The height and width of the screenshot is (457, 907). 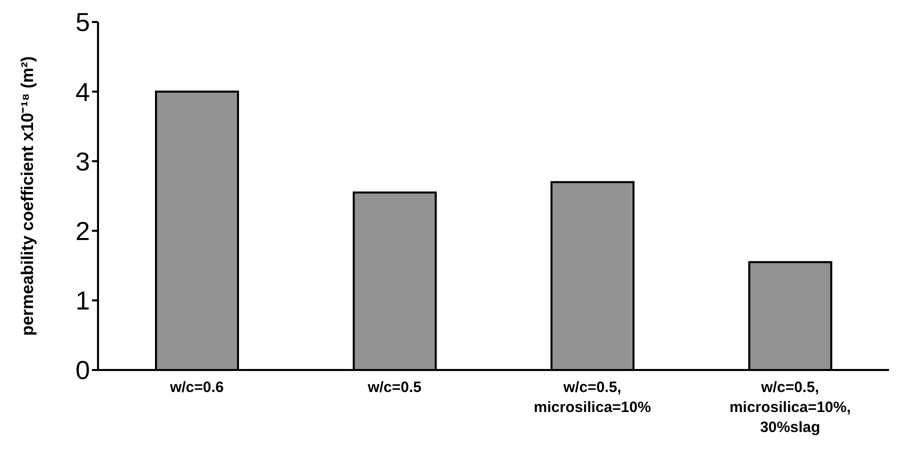 I want to click on y-tick-label: 0, so click(x=83, y=370).